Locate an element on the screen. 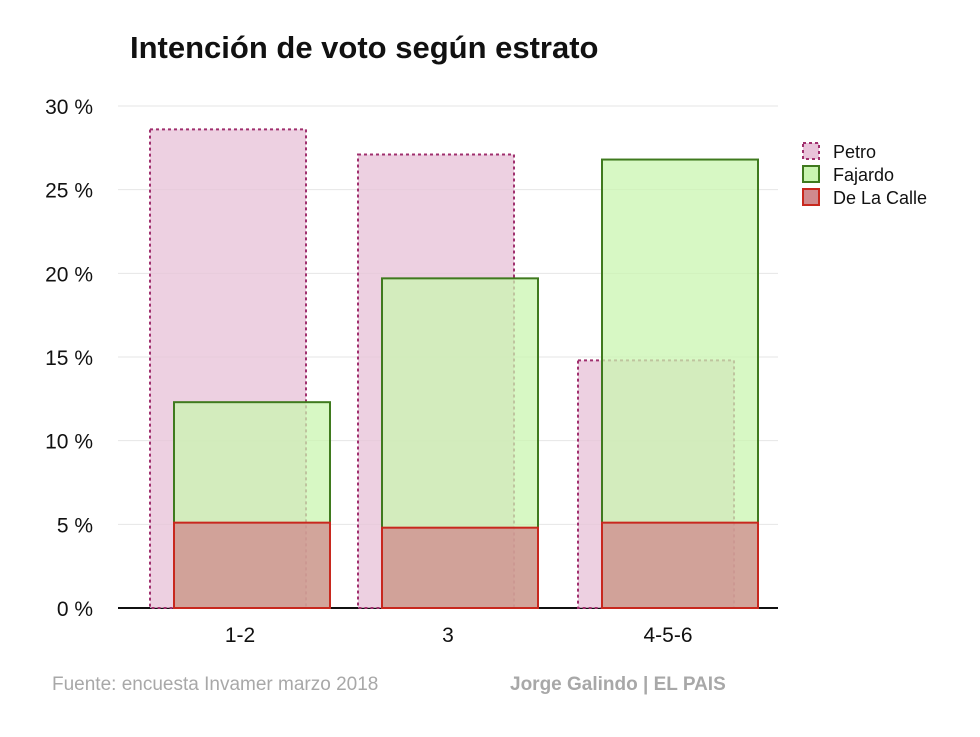  y-tick-label: 15 % is located at coordinates (69, 358).